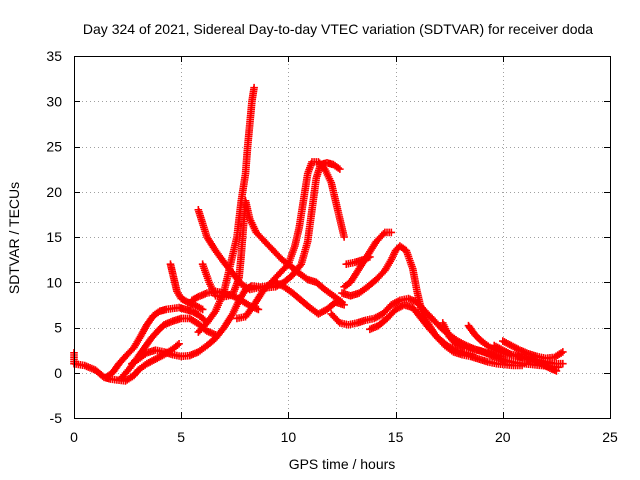 This screenshot has width=640, height=480. I want to click on y-tick-label: 20, so click(54, 192).